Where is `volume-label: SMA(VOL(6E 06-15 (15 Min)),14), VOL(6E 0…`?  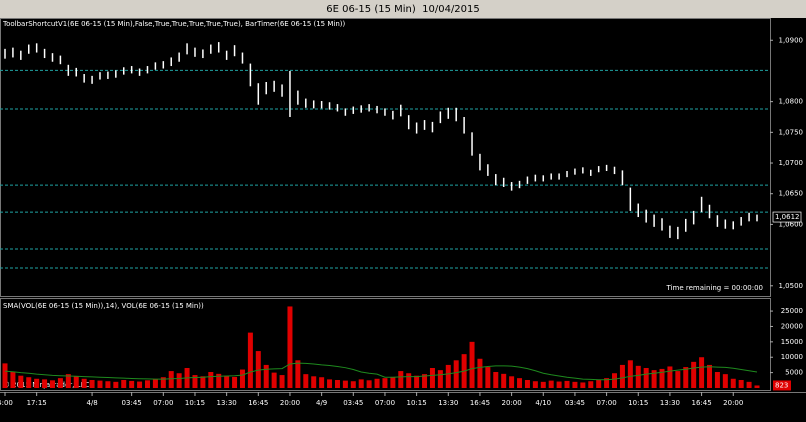 volume-label: SMA(VOL(6E 06-15 (15 Min)),14), VOL(6E 0… is located at coordinates (103, 306).